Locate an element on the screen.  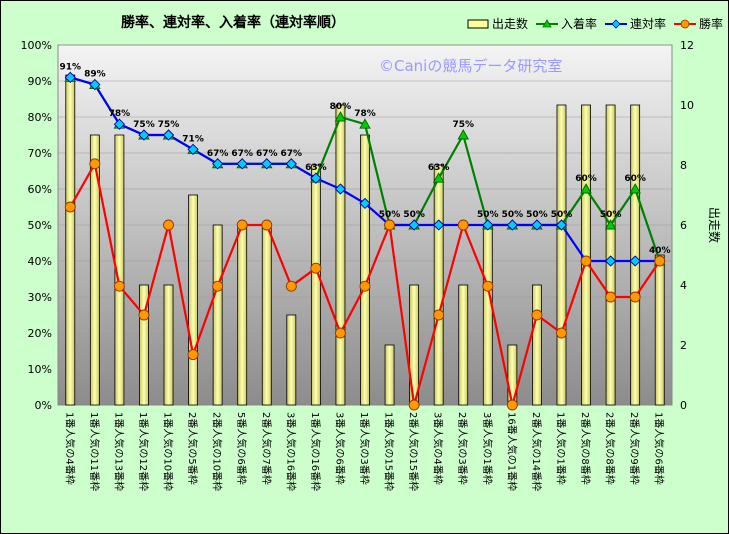
y-left-tick-label: 0% is located at coordinates (43, 405).